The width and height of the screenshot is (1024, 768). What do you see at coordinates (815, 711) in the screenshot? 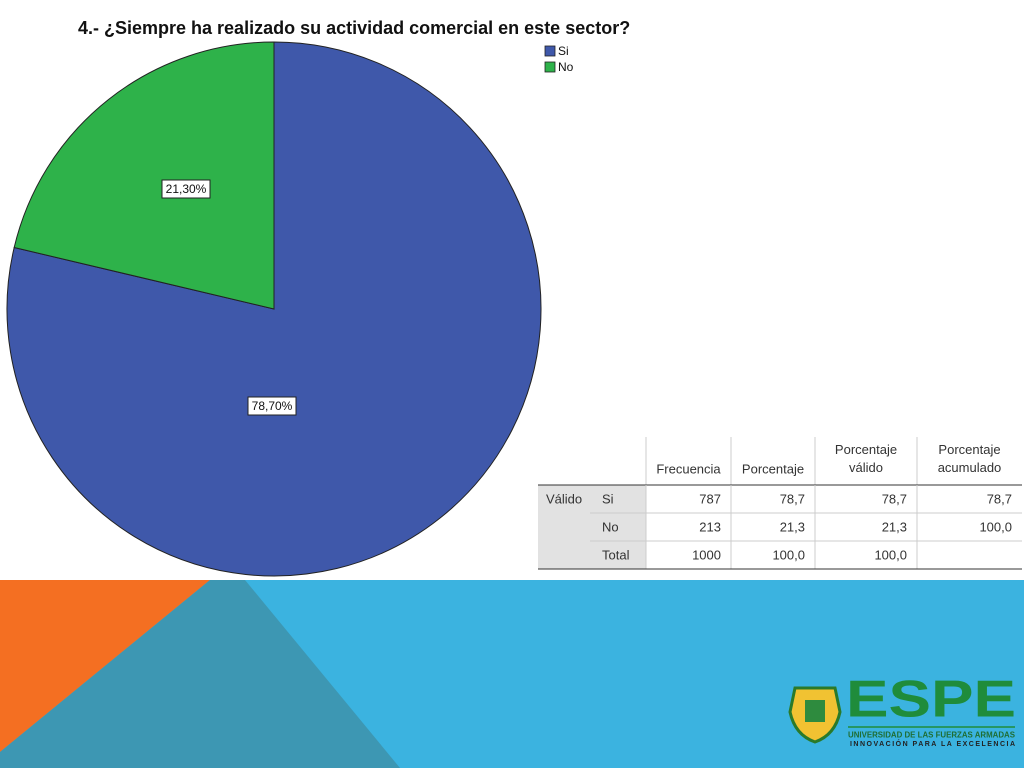
I see `emblem-inner` at bounding box center [815, 711].